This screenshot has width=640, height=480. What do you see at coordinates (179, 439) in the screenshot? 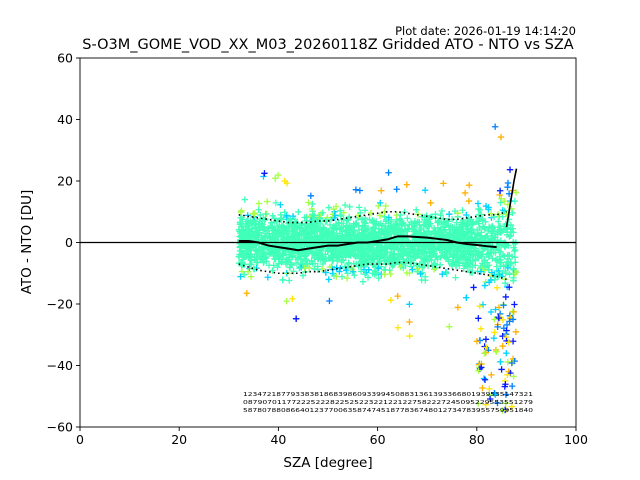
I see `x-tick-label: 20` at bounding box center [179, 439].